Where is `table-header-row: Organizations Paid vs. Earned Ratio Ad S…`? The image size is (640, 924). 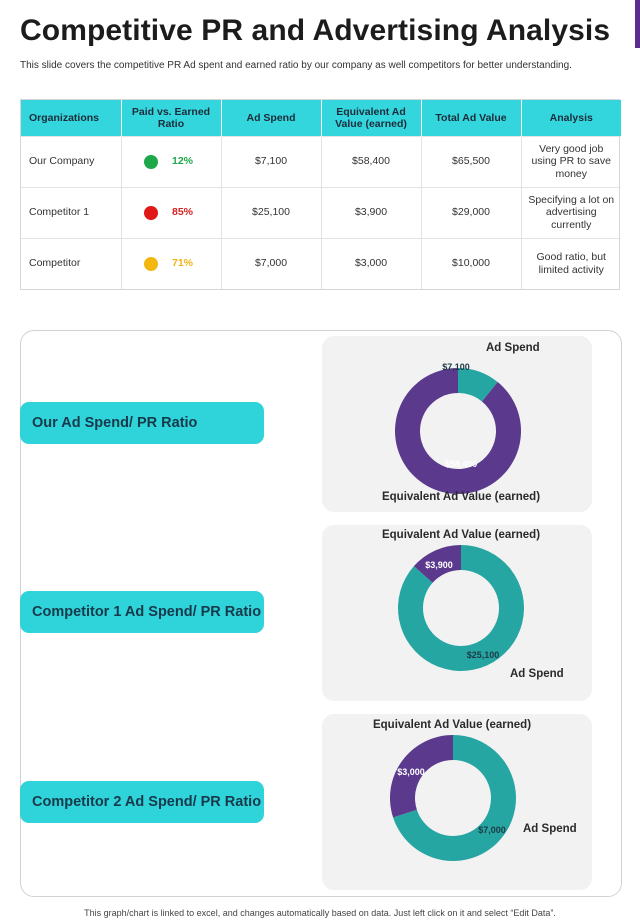 table-header-row: Organizations Paid vs. Earned Ratio Ad S… is located at coordinates (321, 118).